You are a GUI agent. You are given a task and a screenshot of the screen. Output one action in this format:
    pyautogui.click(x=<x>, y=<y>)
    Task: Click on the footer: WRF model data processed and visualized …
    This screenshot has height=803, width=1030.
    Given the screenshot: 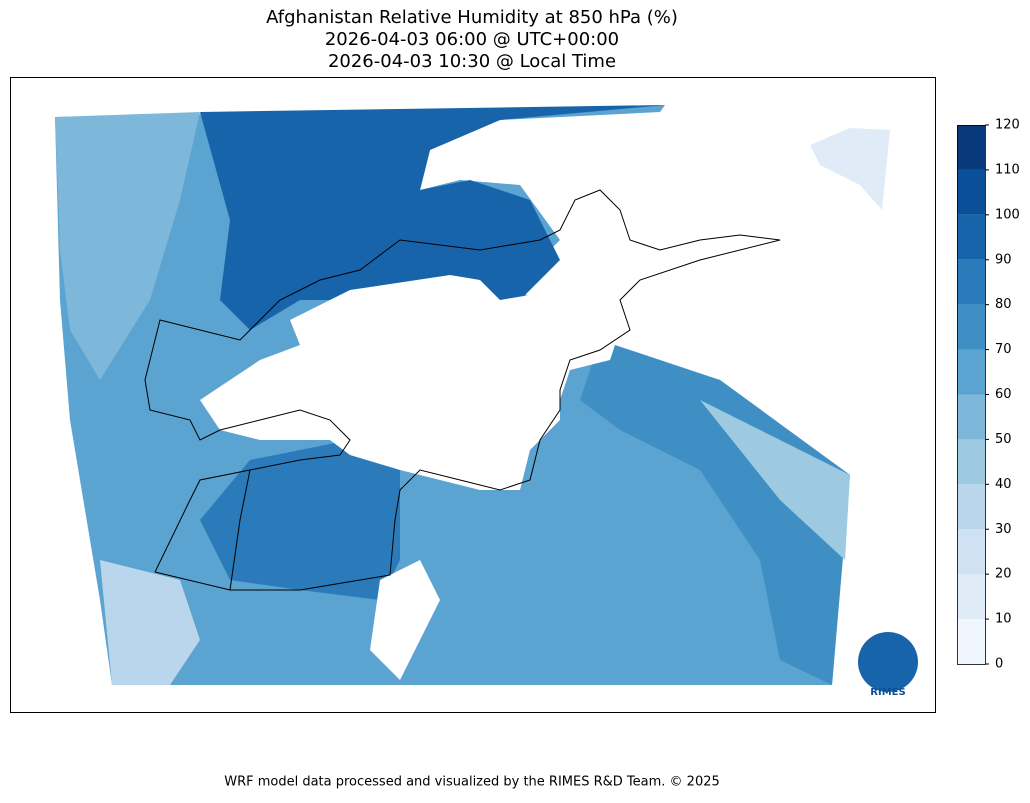 What is the action you would take?
    pyautogui.click(x=472, y=782)
    